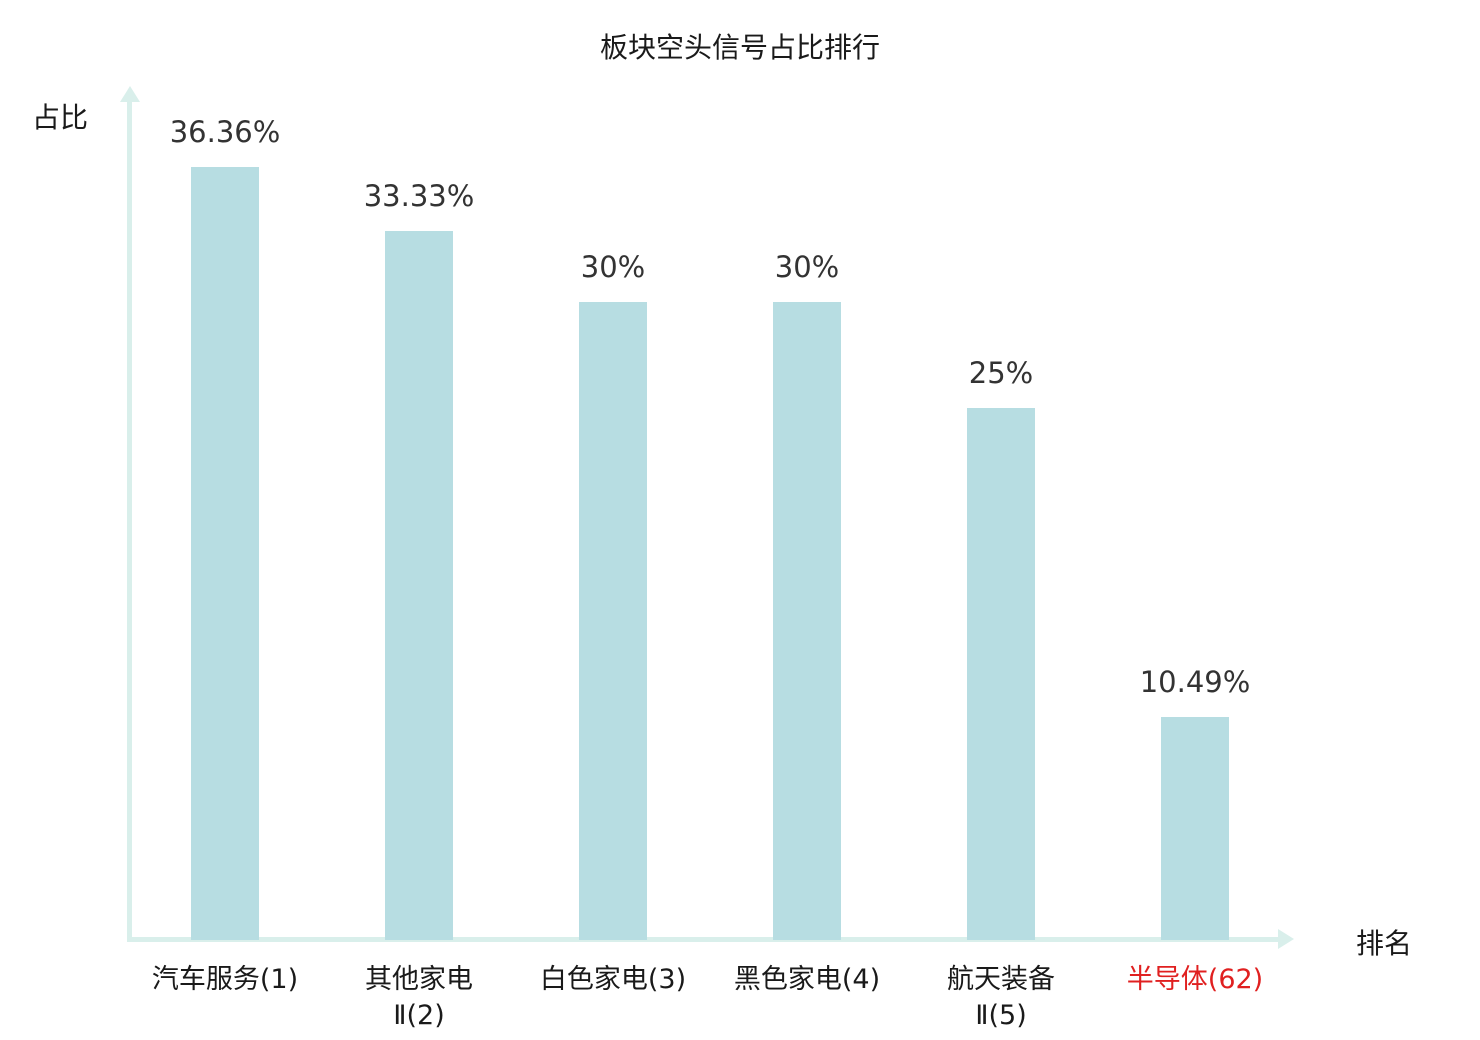  What do you see at coordinates (807, 979) in the screenshot?
I see `category-label-3: 黑色家电(4)` at bounding box center [807, 979].